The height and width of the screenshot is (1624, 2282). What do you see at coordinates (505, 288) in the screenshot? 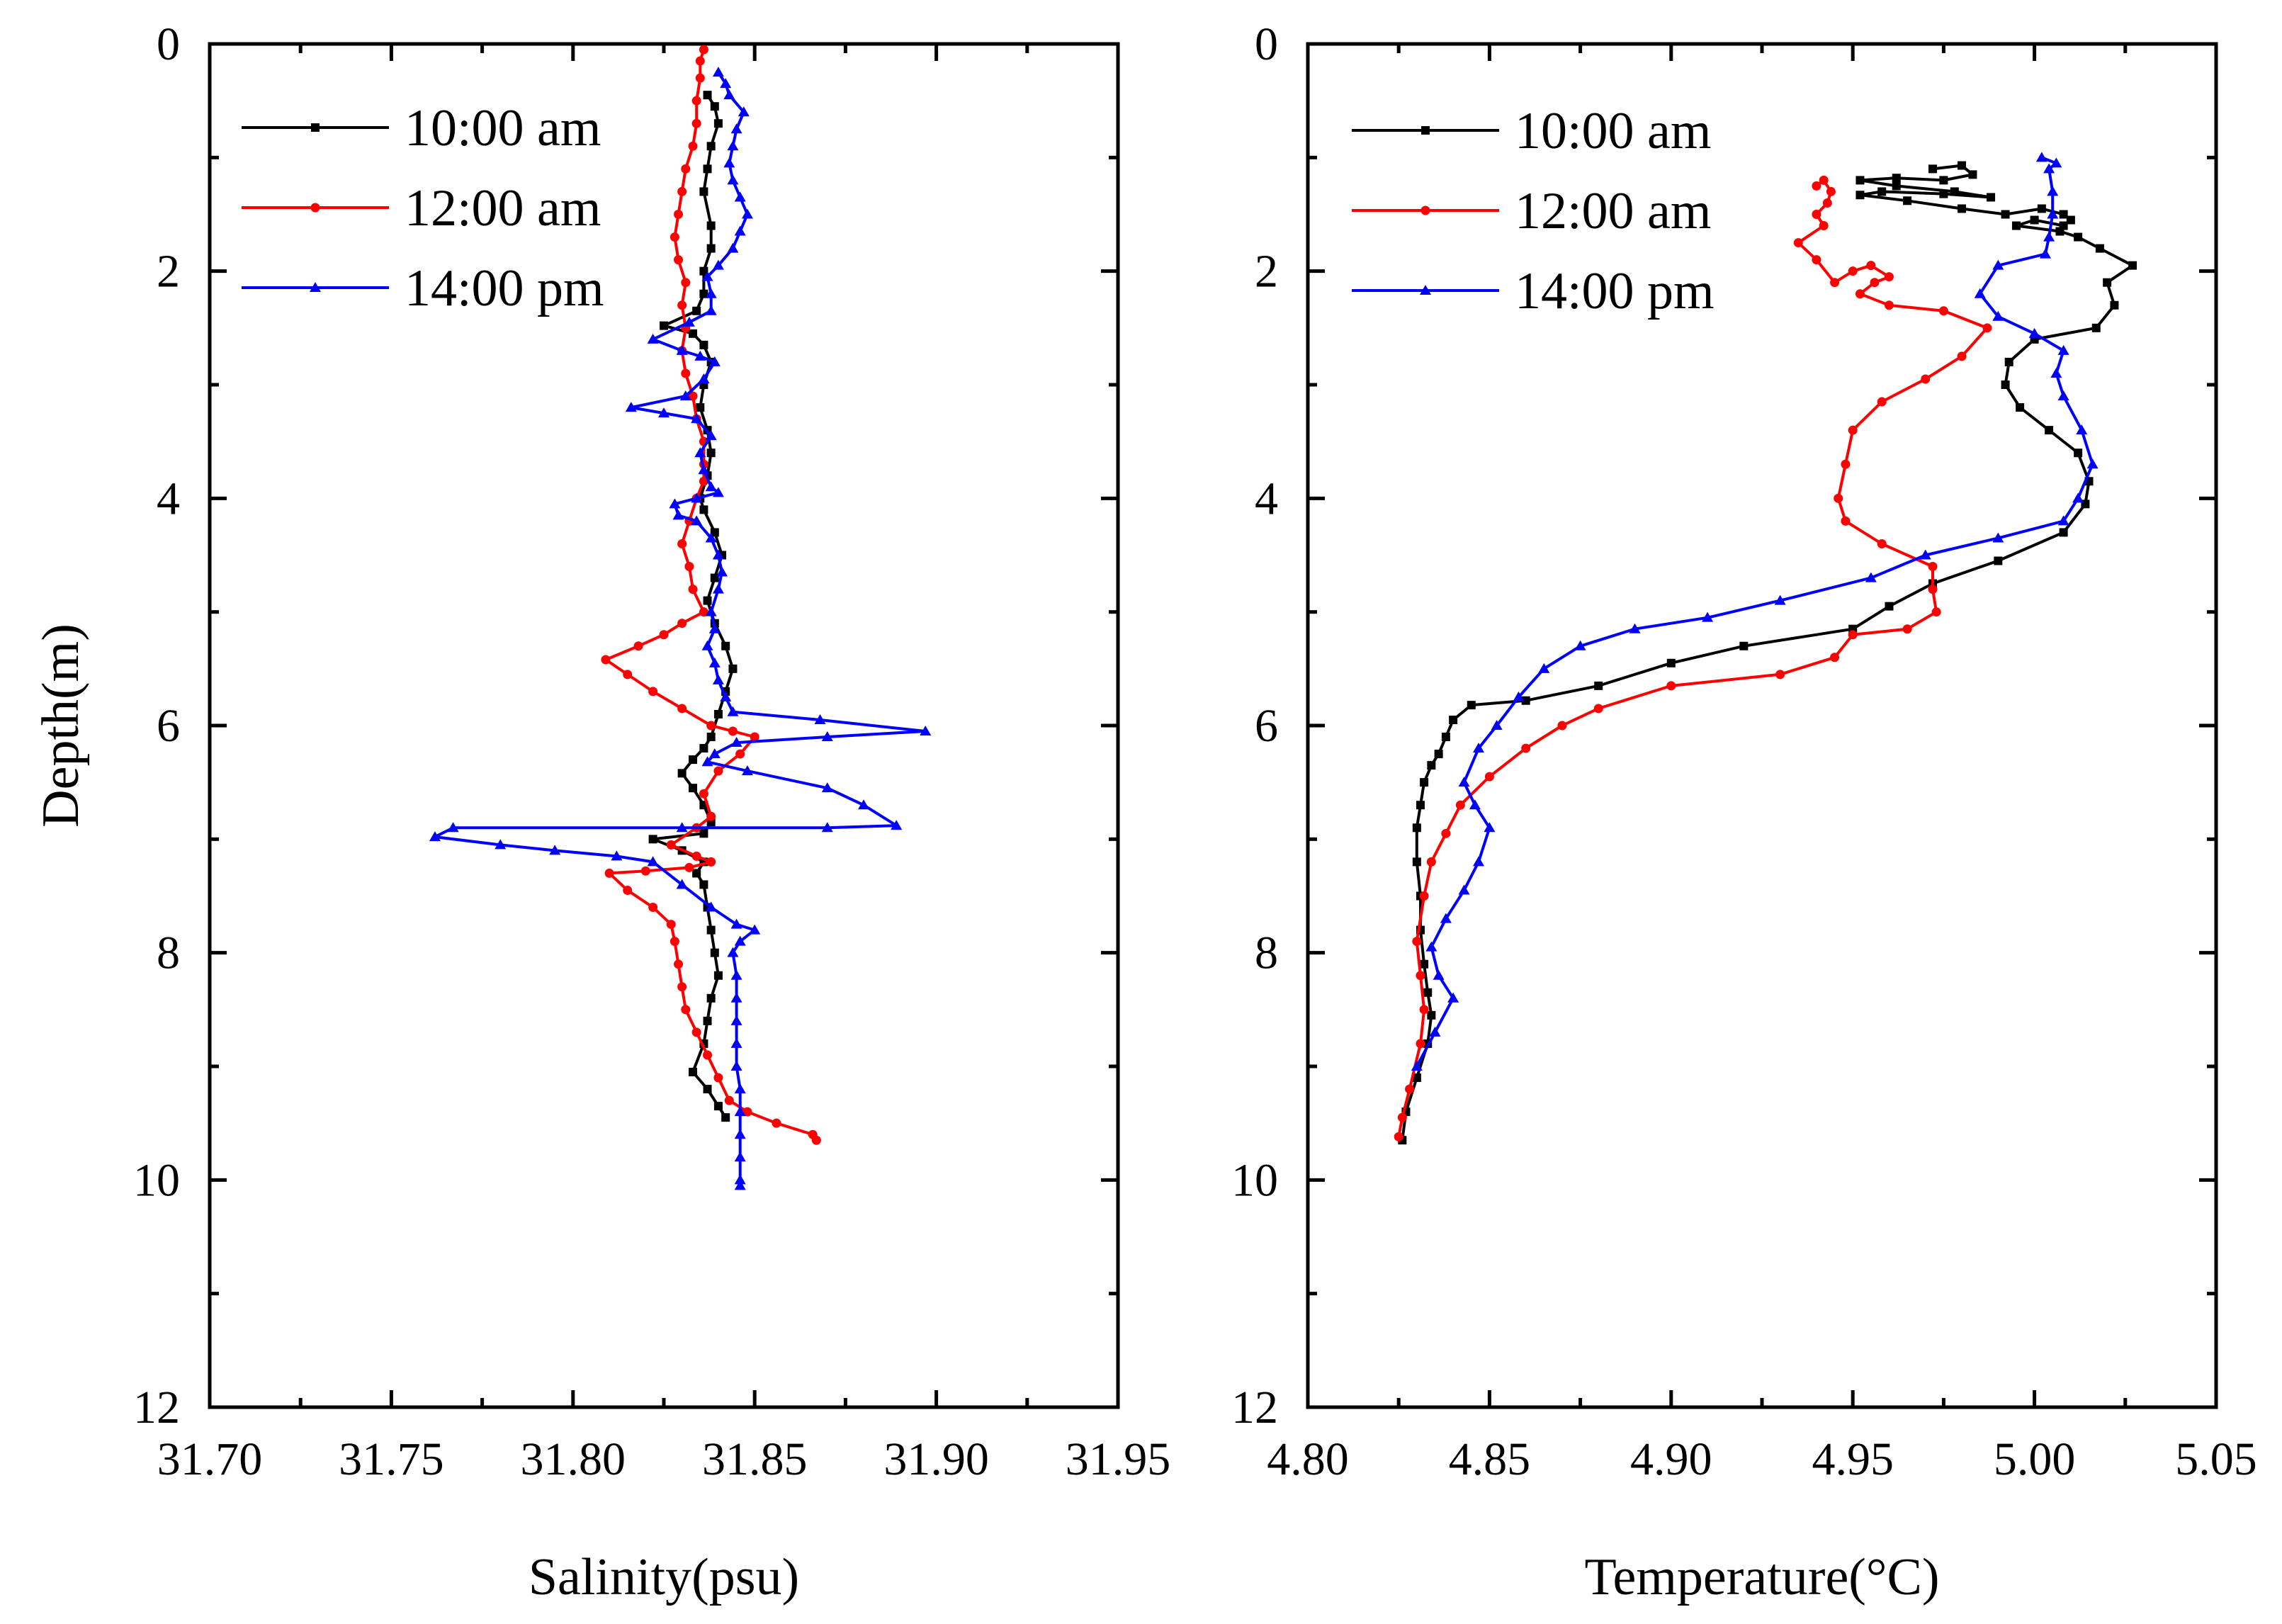
I see `legend-label: 14:00 pm` at bounding box center [505, 288].